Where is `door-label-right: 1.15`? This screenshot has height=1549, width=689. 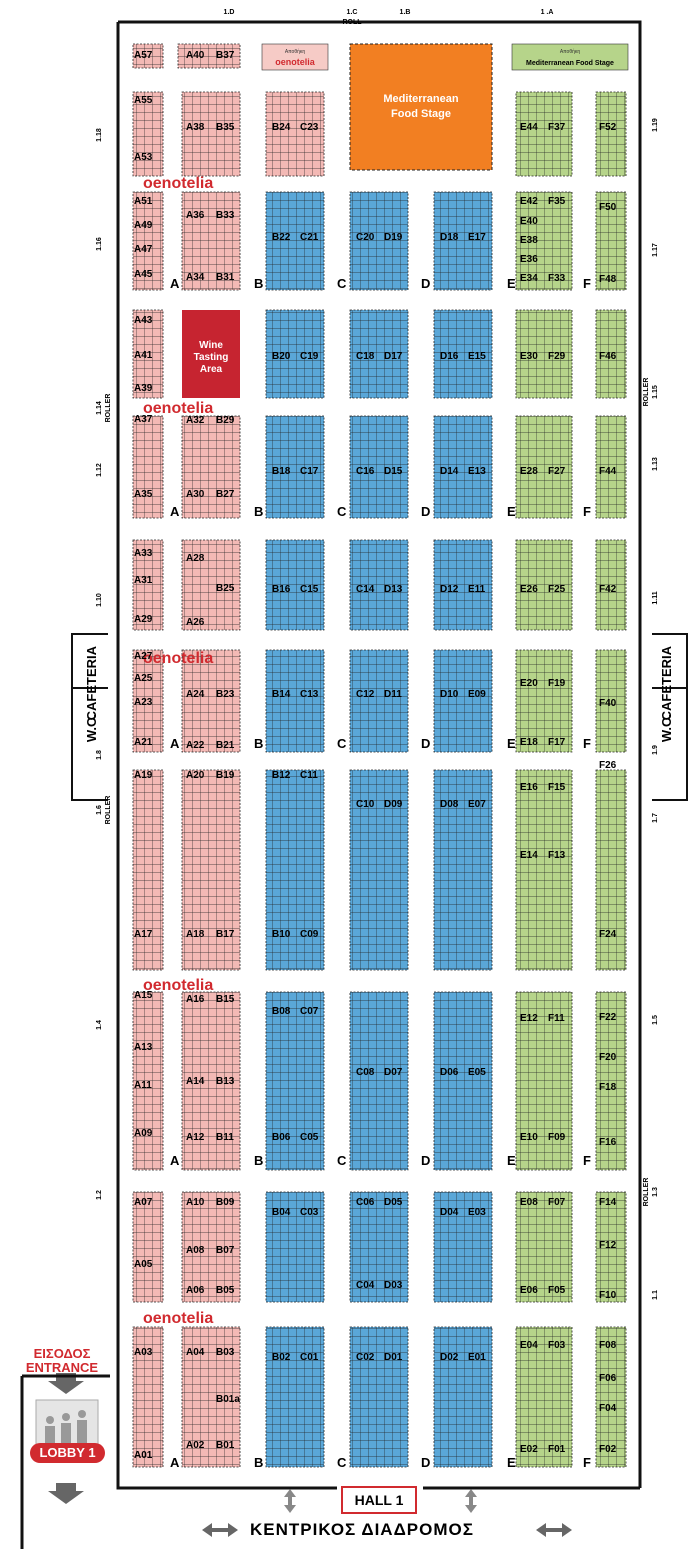 door-label-right: 1.15 is located at coordinates (655, 392).